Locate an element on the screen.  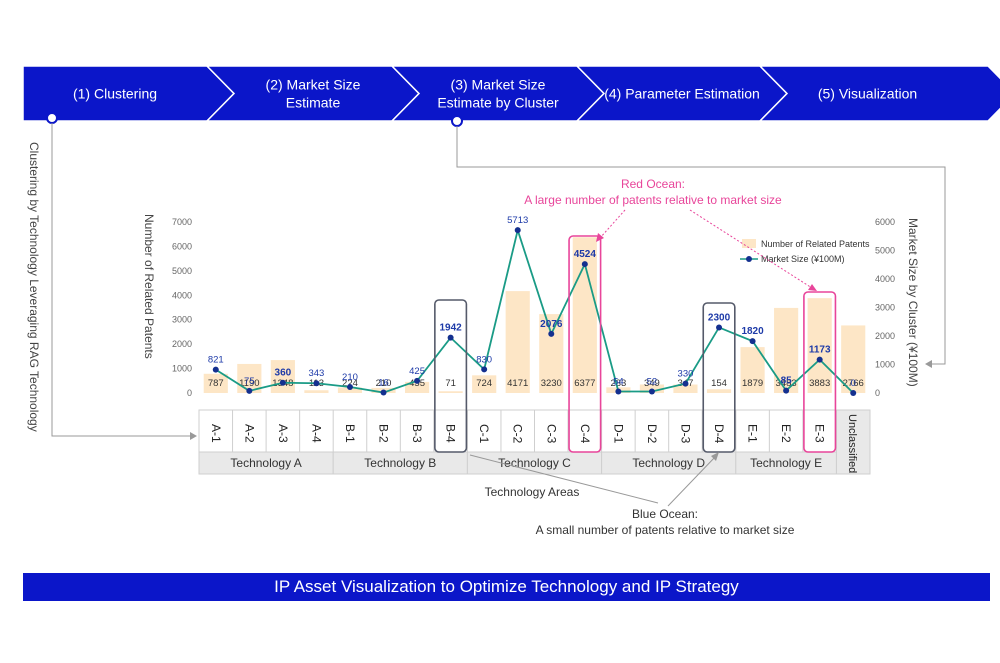
process-step-4-label: (4) Parameter Estimation is located at coordinates (682, 94).